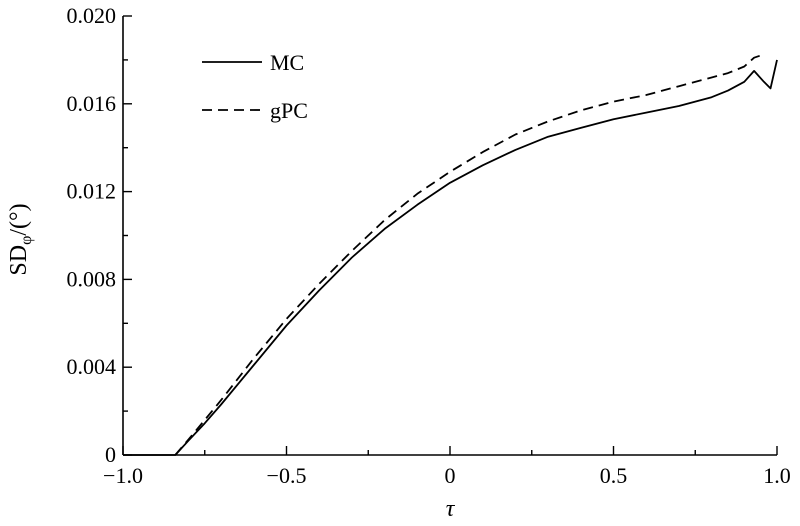 The height and width of the screenshot is (526, 800). I want to click on x-tick-label: 0.5, so click(614, 475).